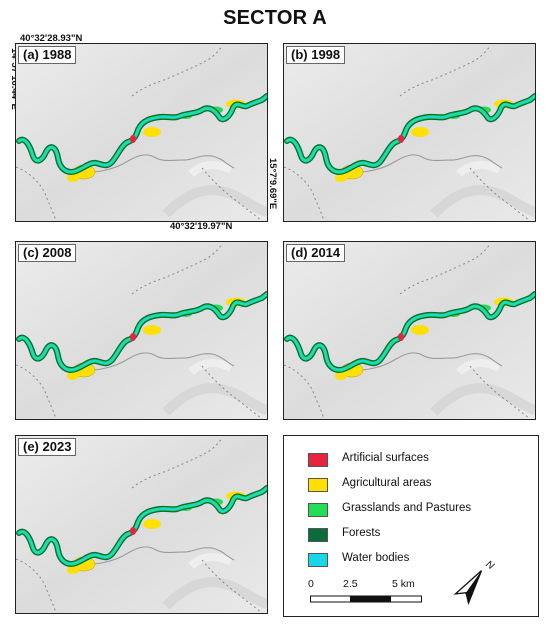 The height and width of the screenshot is (632, 550). Describe the element at coordinates (385, 458) in the screenshot. I see `legend-label: Artificial surfaces` at that location.